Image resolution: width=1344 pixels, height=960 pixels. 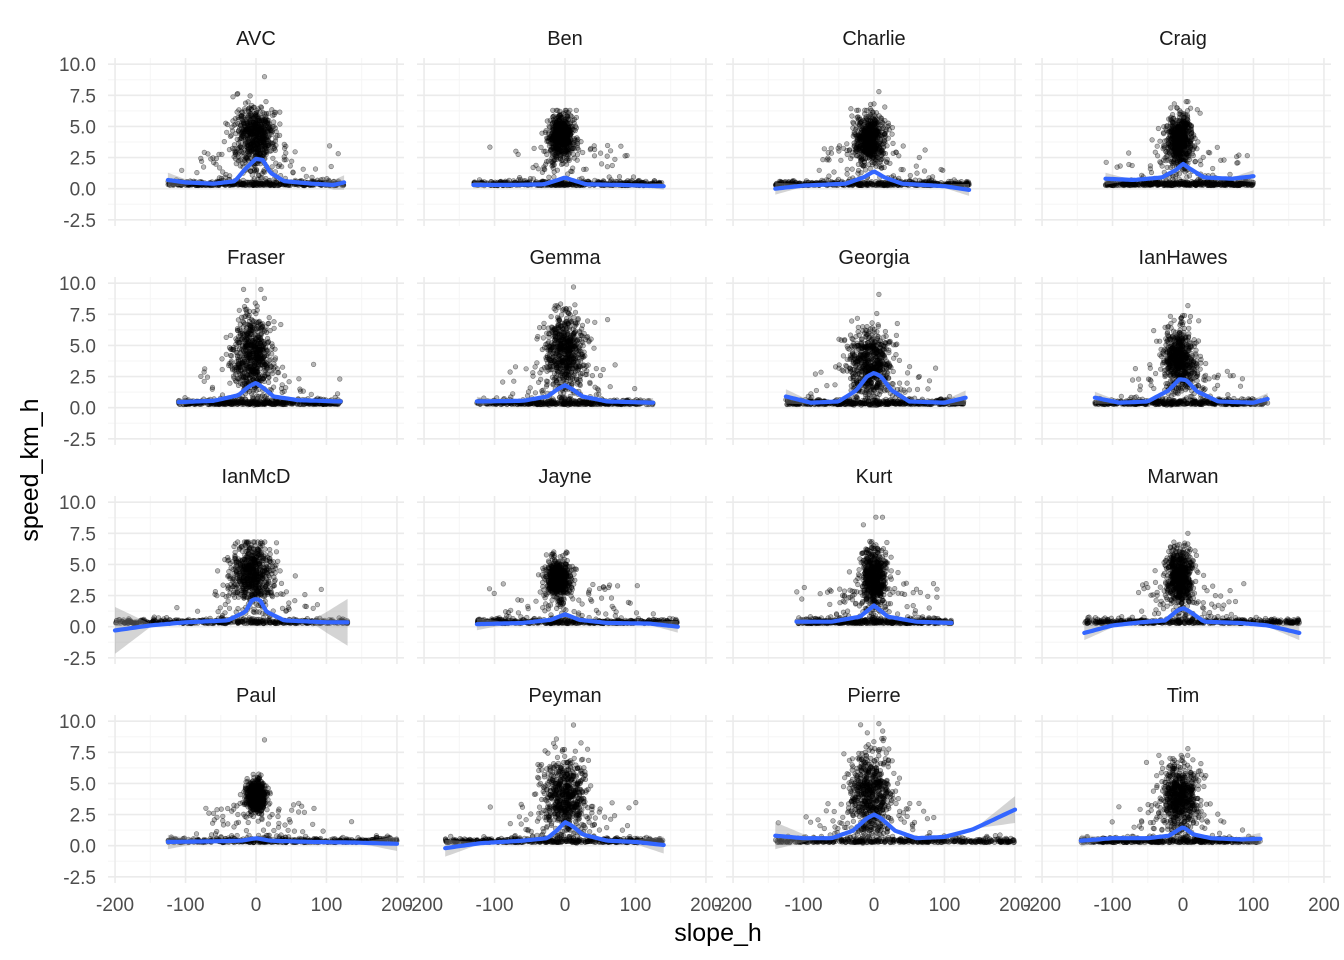 What do you see at coordinates (259, 347) in the screenshot?
I see `data-points` at bounding box center [259, 347].